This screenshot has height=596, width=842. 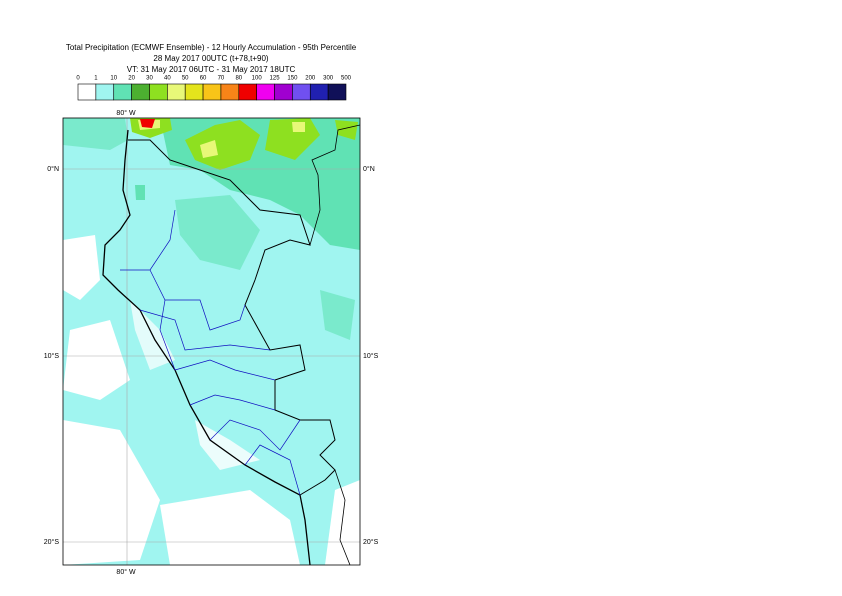 What do you see at coordinates (292, 79) in the screenshot?
I see `colorbar-label: 150` at bounding box center [292, 79].